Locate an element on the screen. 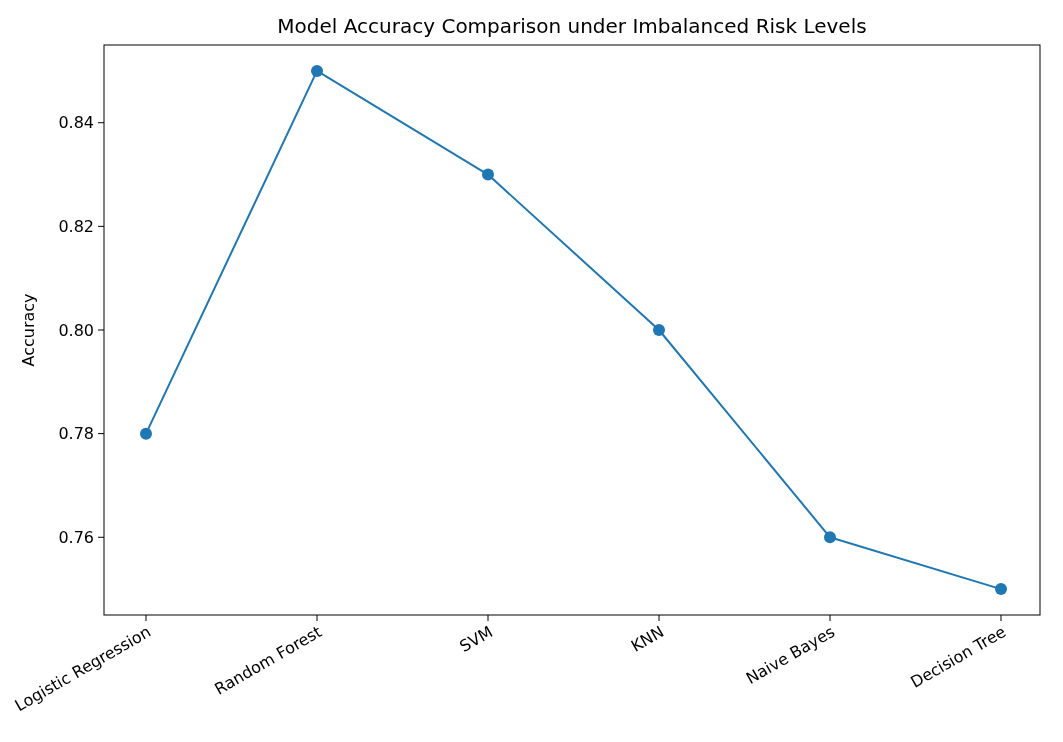  chart-title: Model Accuracy Comparison under Imbalanced Risk Levels is located at coordinates (572, 26).